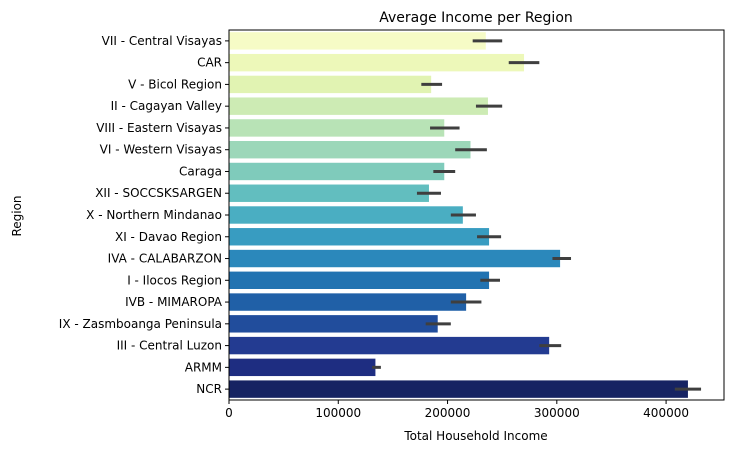  Describe the element at coordinates (338, 413) in the screenshot. I see `x-tick-label: 100000` at that location.